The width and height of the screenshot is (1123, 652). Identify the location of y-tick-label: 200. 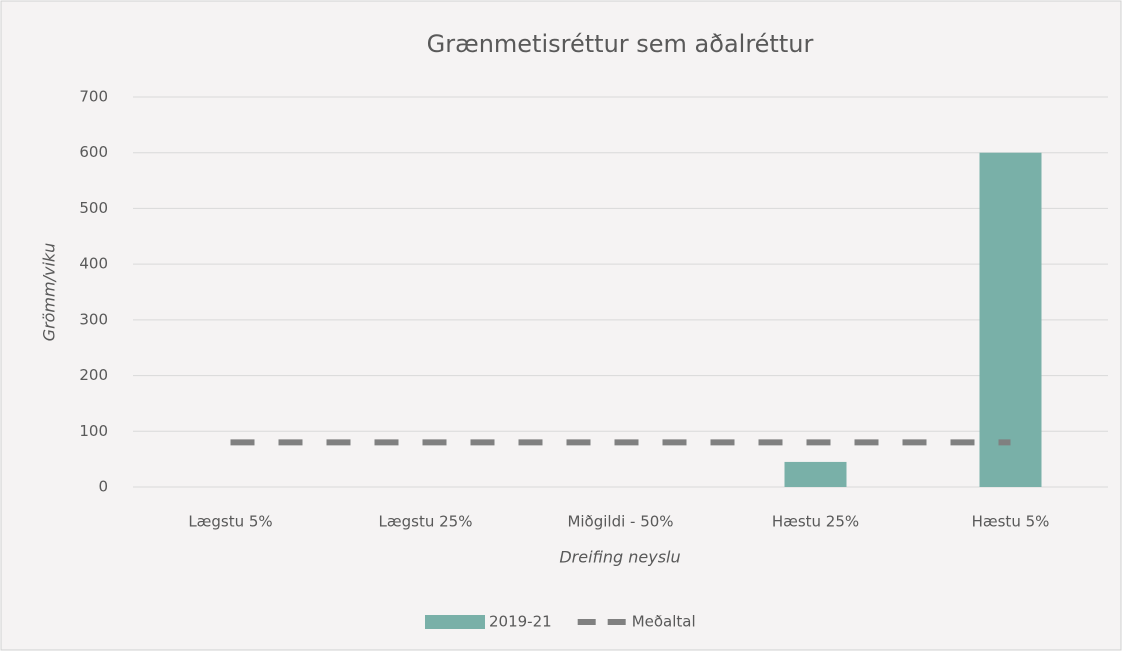
(93, 375).